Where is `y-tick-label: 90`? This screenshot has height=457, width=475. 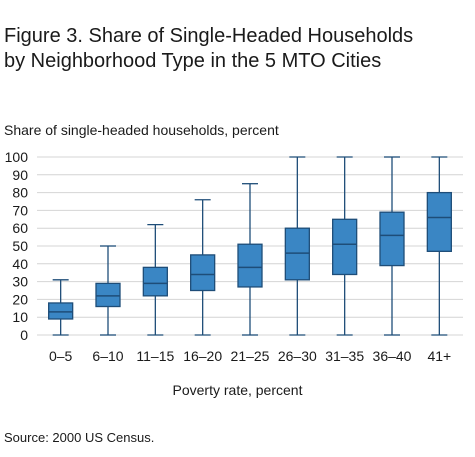 y-tick-label: 90 is located at coordinates (20, 175).